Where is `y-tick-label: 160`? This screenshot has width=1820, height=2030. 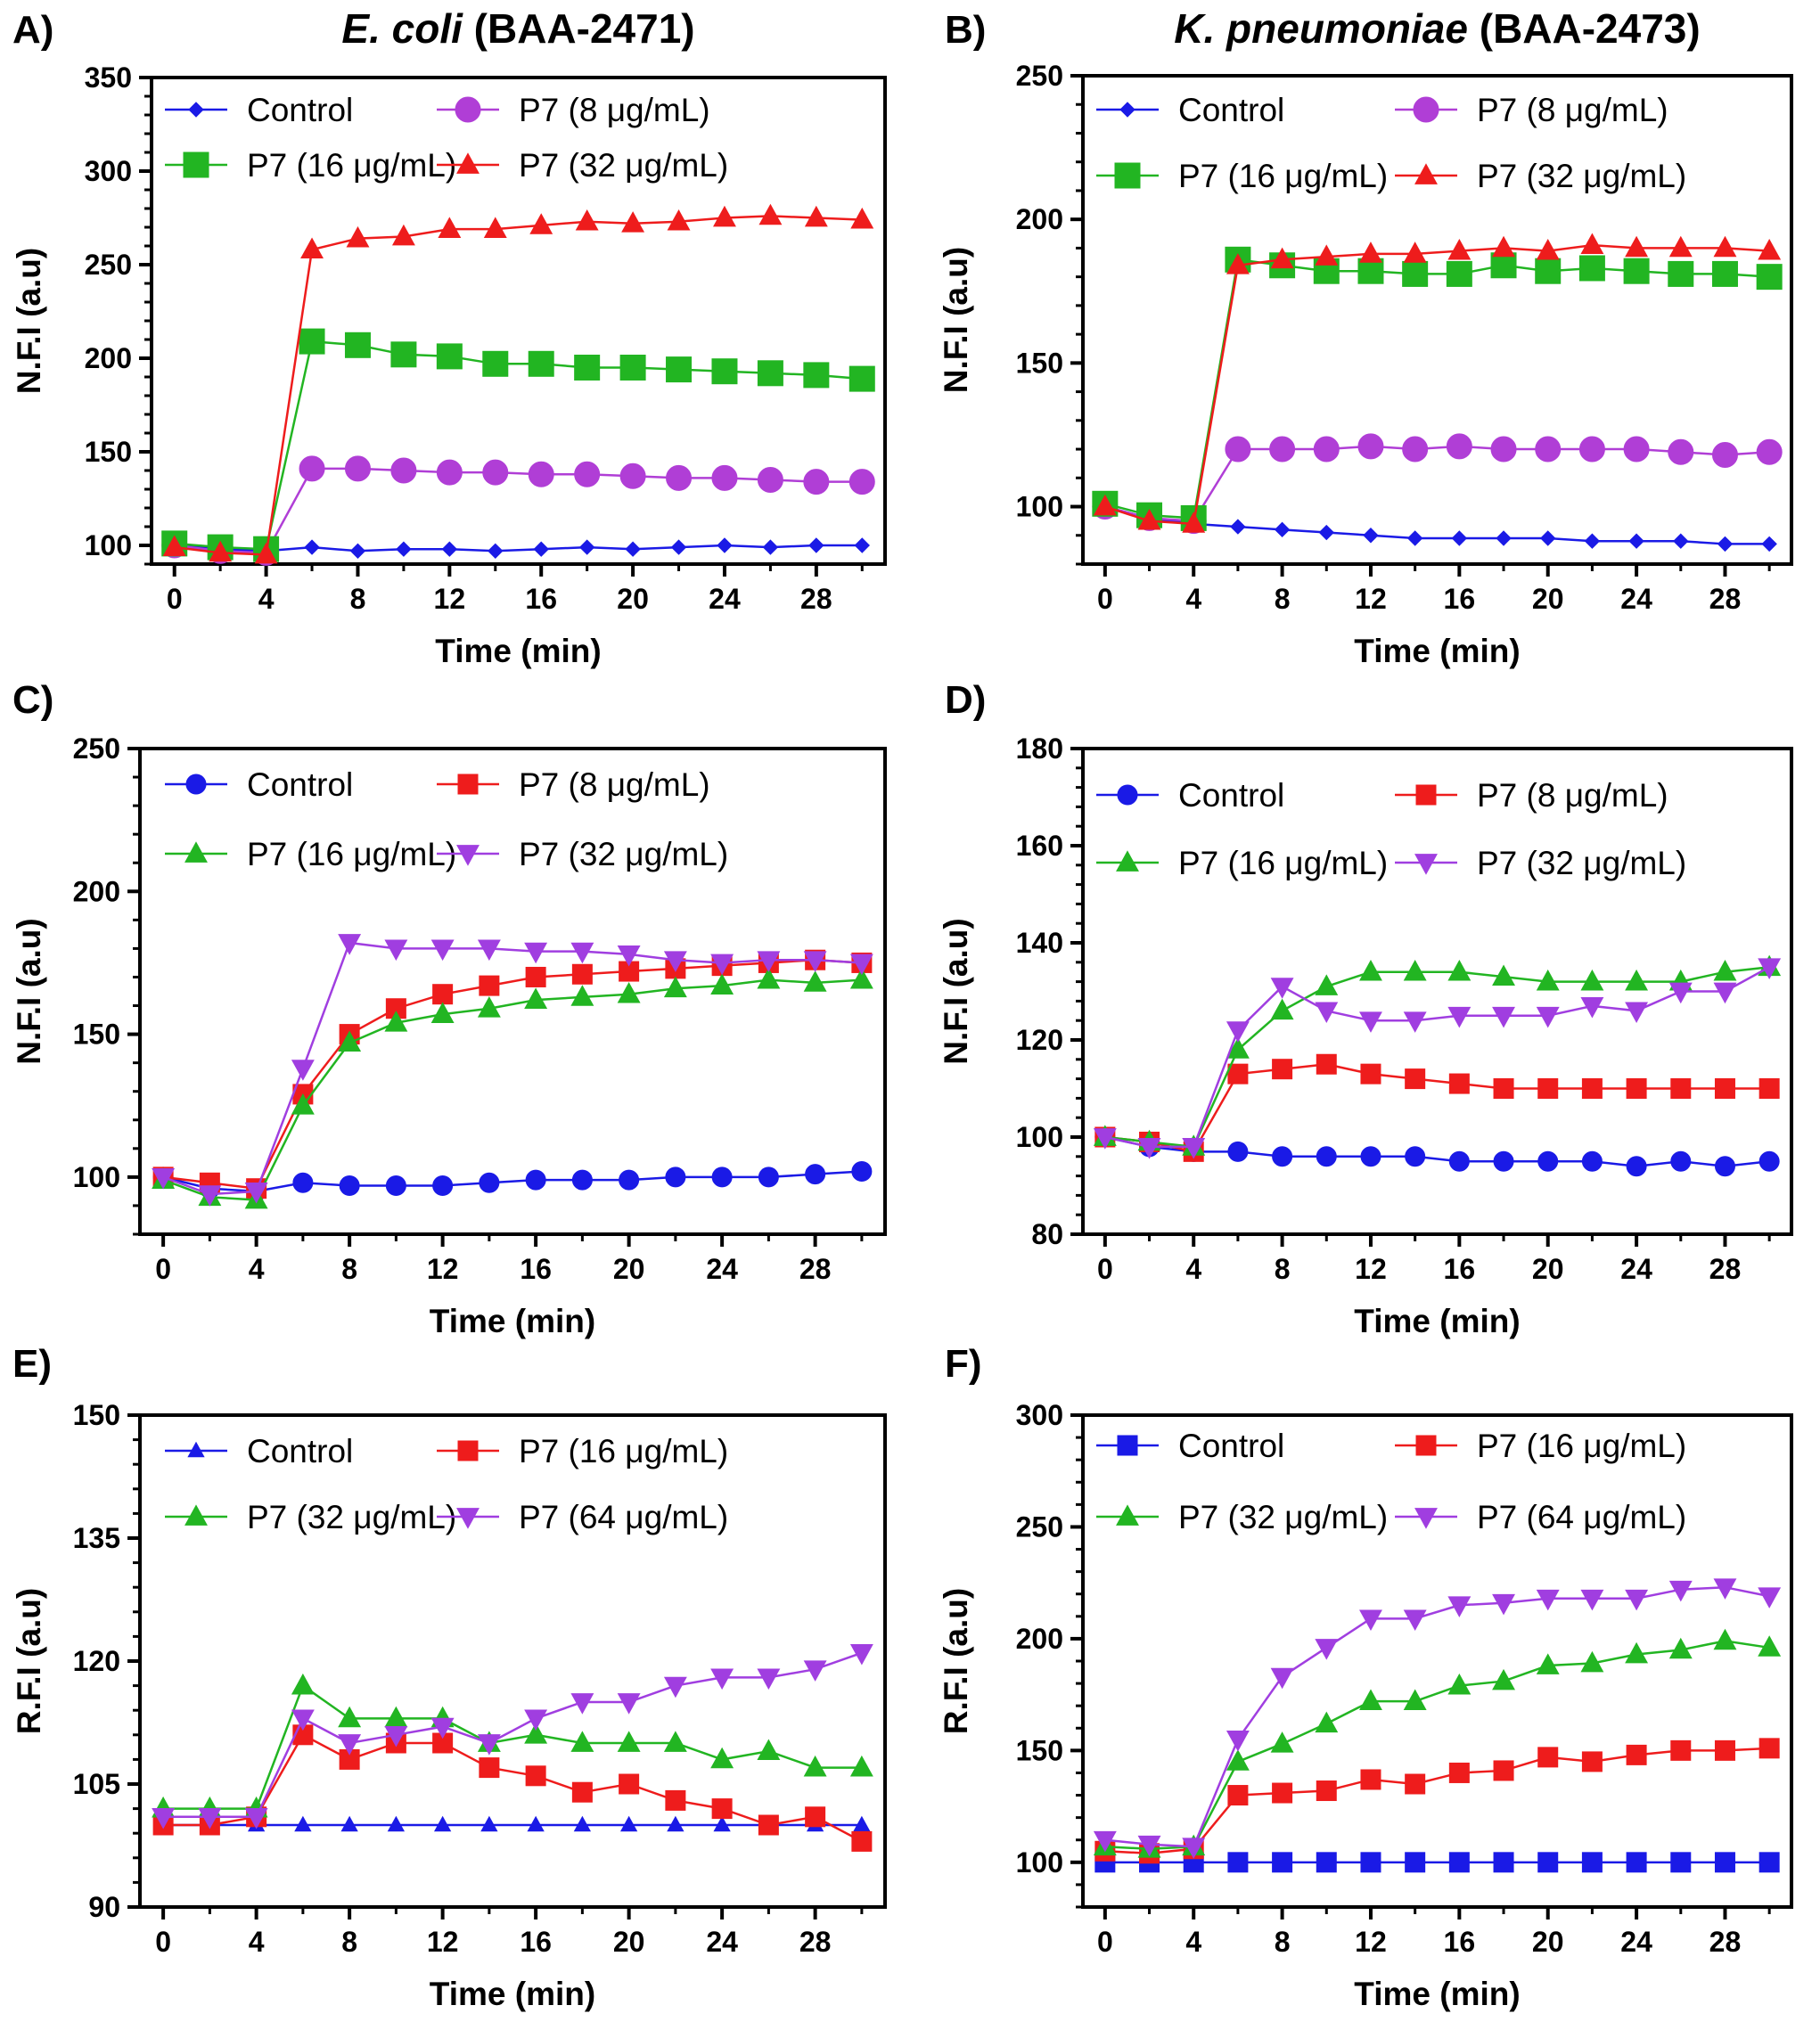
y-tick-label: 160 is located at coordinates (1039, 846).